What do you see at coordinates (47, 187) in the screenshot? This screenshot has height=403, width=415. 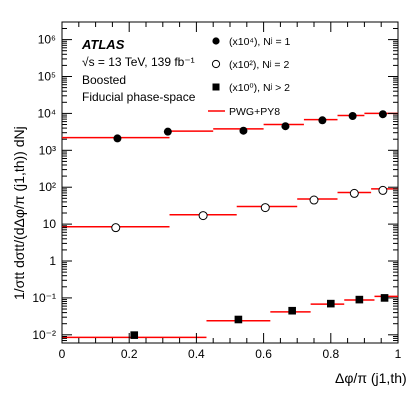 I see `y-tick-label: 10²` at bounding box center [47, 187].